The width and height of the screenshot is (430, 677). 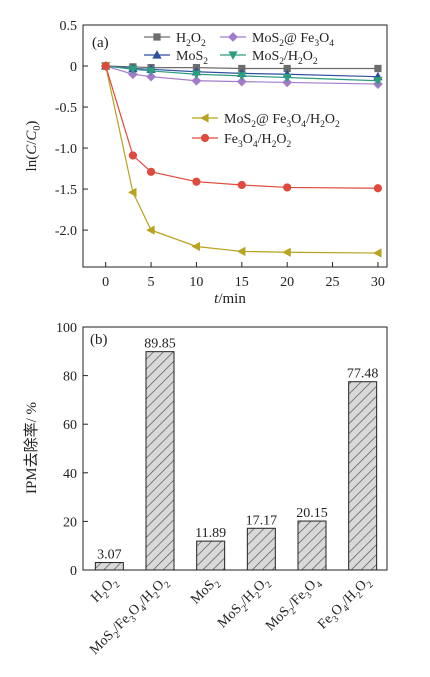 What do you see at coordinates (100, 43) in the screenshot?
I see `panel-a-label: (a)` at bounding box center [100, 43].